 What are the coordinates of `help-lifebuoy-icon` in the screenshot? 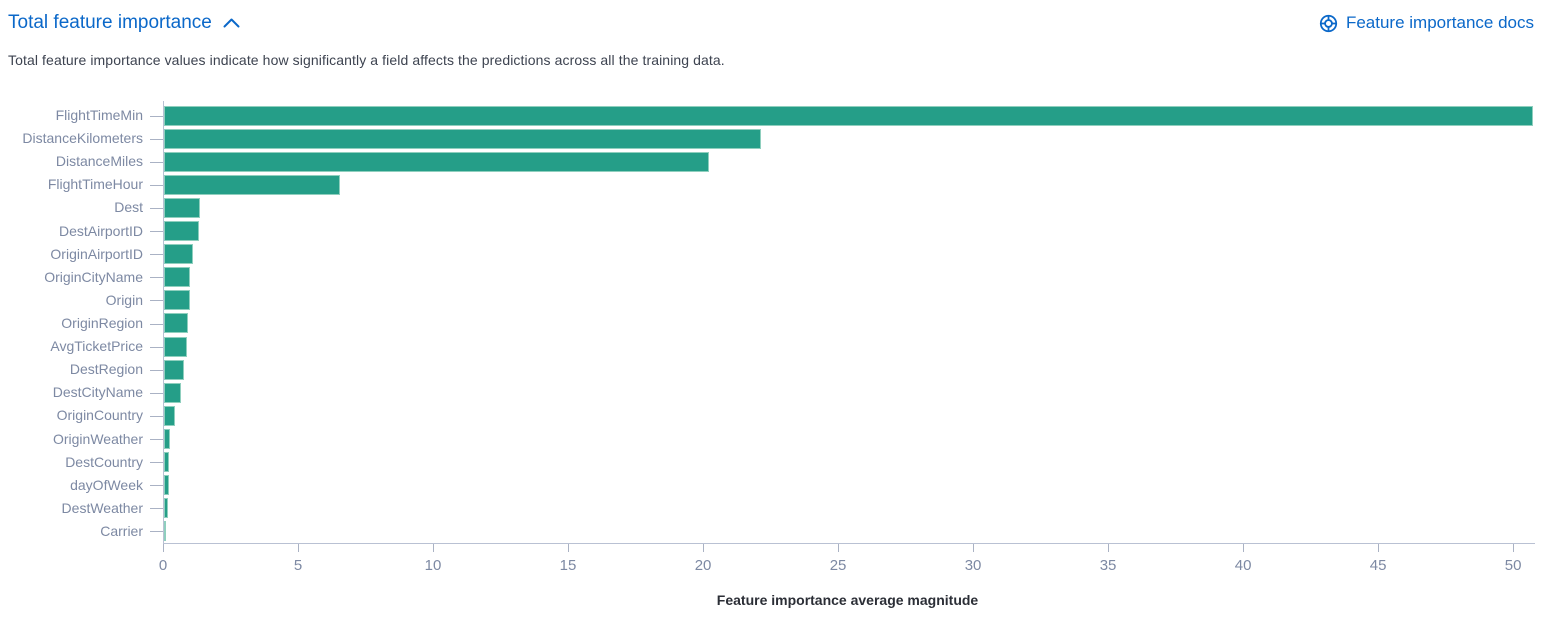 It's located at (1328, 23).